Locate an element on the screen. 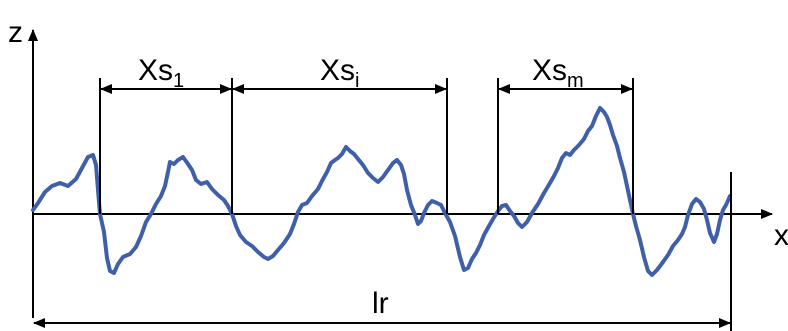 This screenshot has height=331, width=788. span-label-m-subscript: m is located at coordinates (575, 81).